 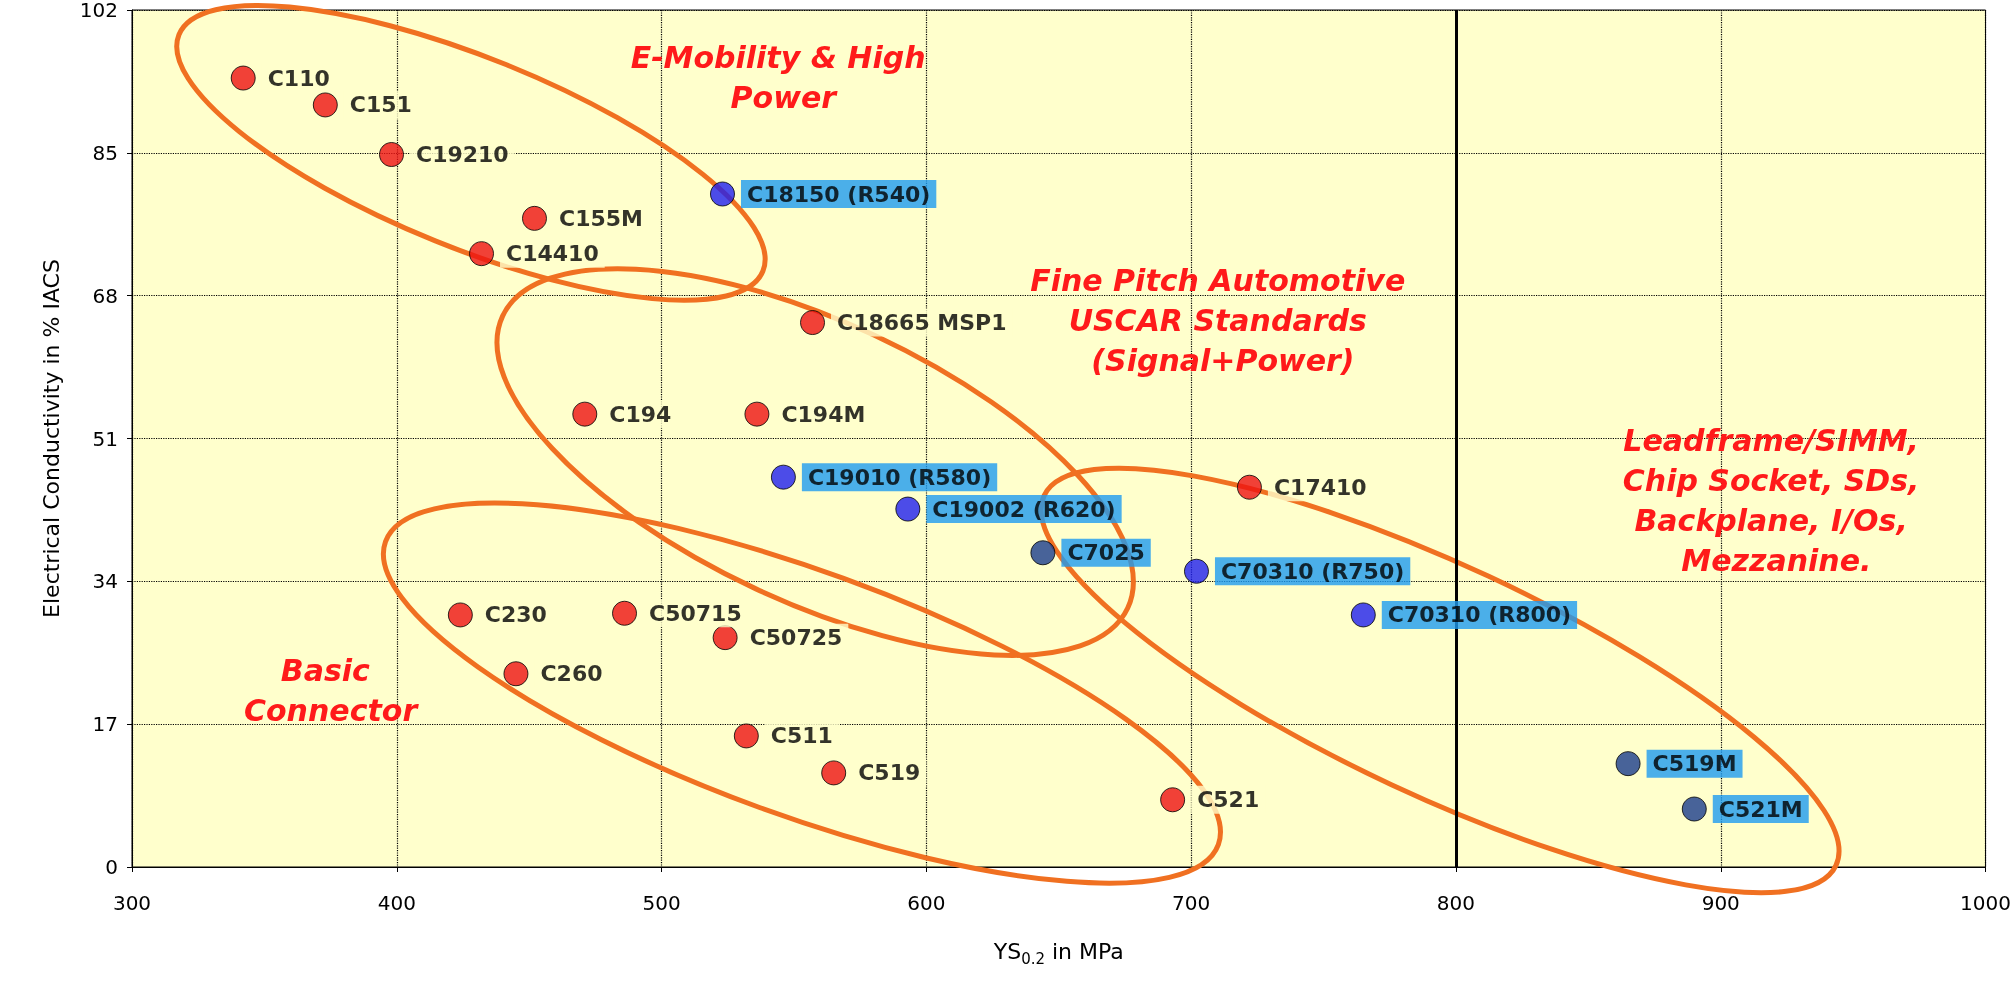 I want to click on x-tick-label: 700, so click(x=1191, y=903).